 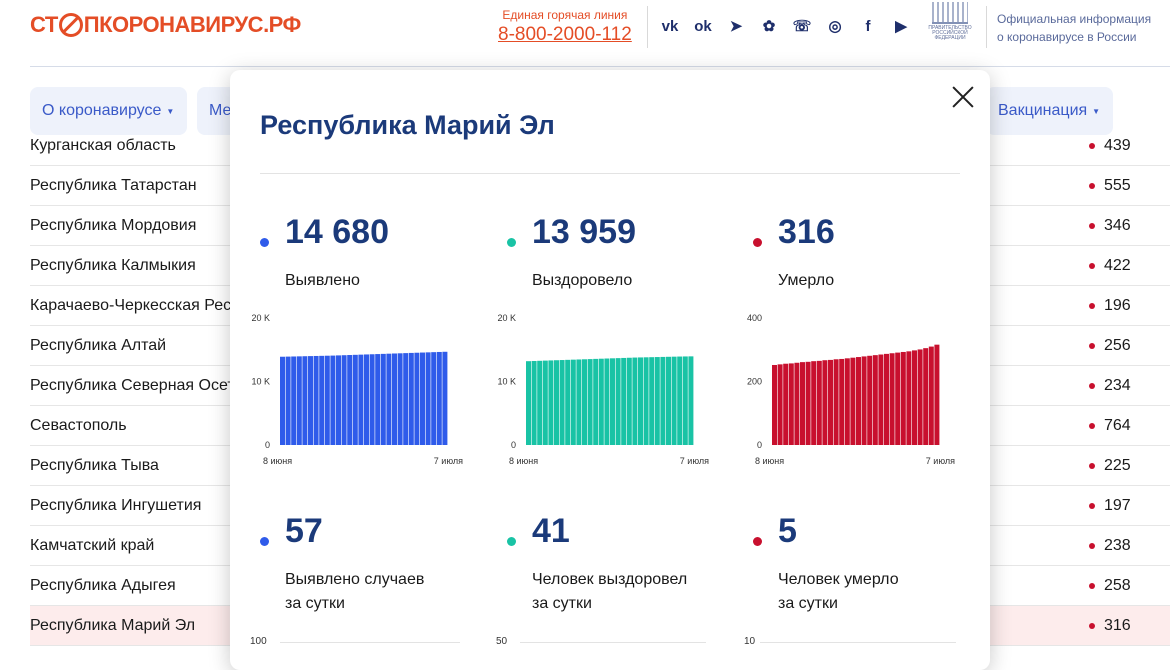 What do you see at coordinates (802, 26) in the screenshot?
I see `viber-phone-icon: ☏` at bounding box center [802, 26].